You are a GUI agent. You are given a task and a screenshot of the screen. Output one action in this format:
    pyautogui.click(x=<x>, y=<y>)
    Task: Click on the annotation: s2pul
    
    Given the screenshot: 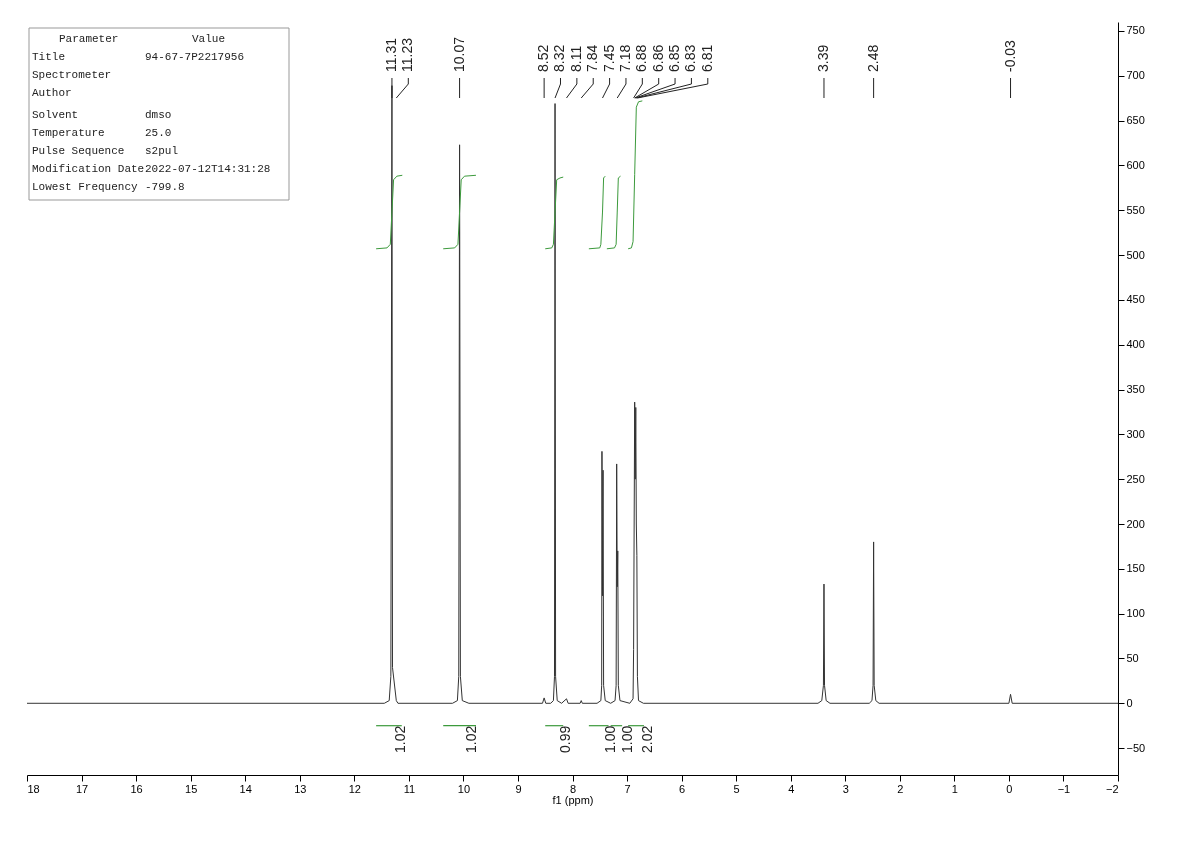 What is the action you would take?
    pyautogui.click(x=162, y=151)
    